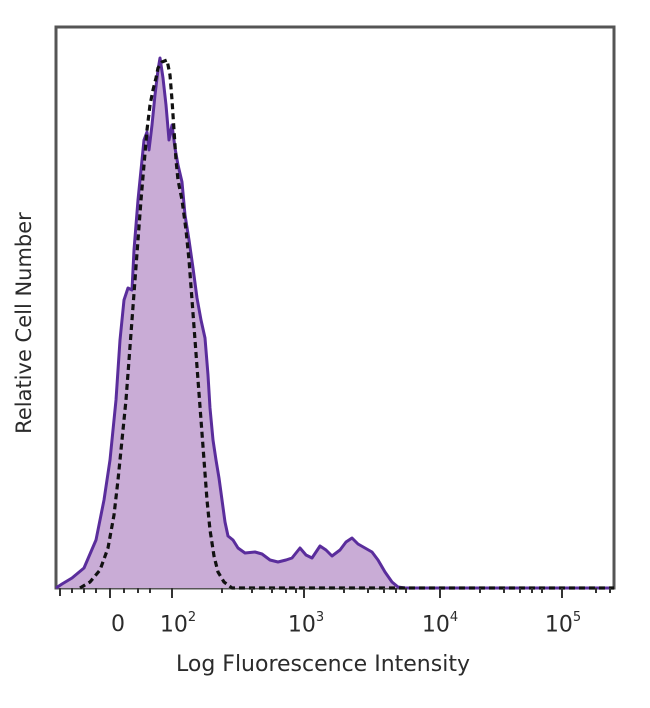 Image resolution: width=650 pixels, height=708 pixels. I want to click on x-tick-10e2: 10², so click(178, 624).